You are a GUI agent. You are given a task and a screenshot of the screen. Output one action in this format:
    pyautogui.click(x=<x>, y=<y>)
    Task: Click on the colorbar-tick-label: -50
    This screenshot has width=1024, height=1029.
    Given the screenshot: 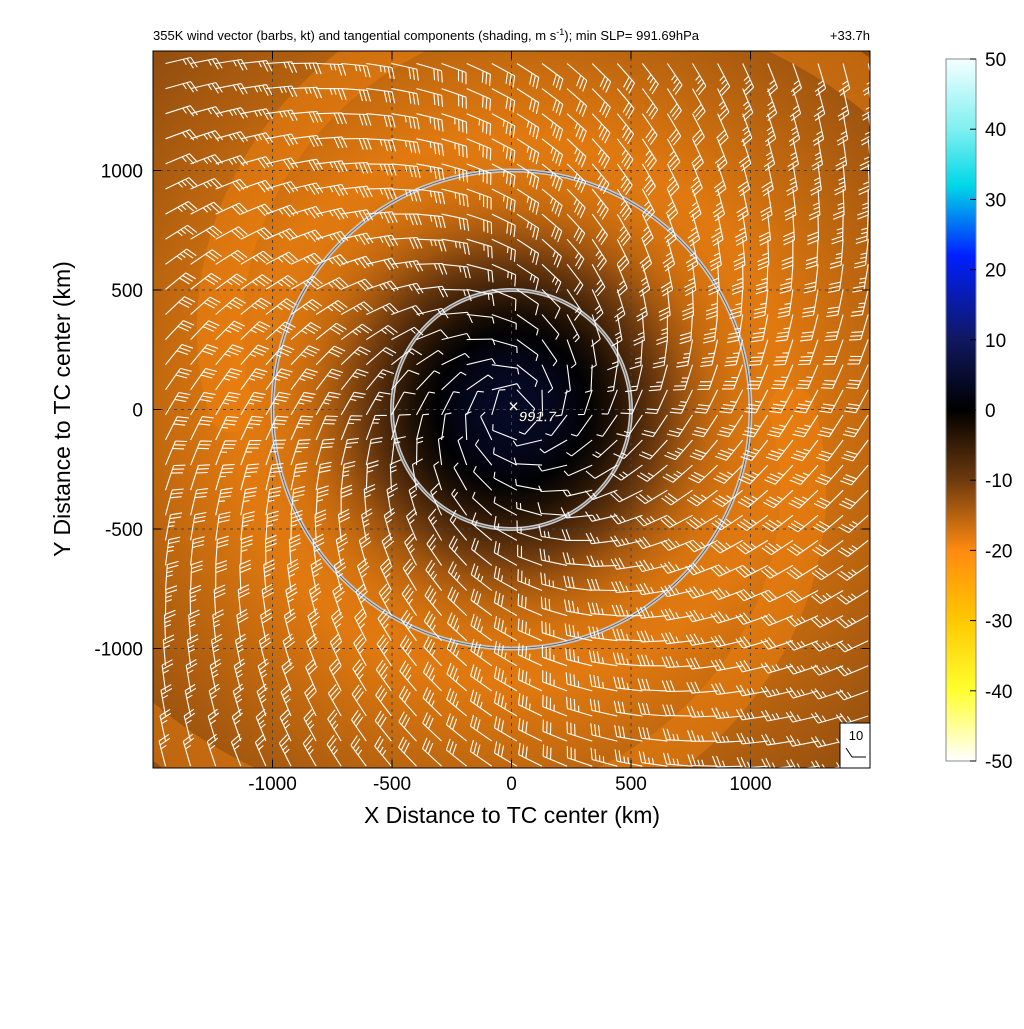 What is the action you would take?
    pyautogui.click(x=998, y=762)
    